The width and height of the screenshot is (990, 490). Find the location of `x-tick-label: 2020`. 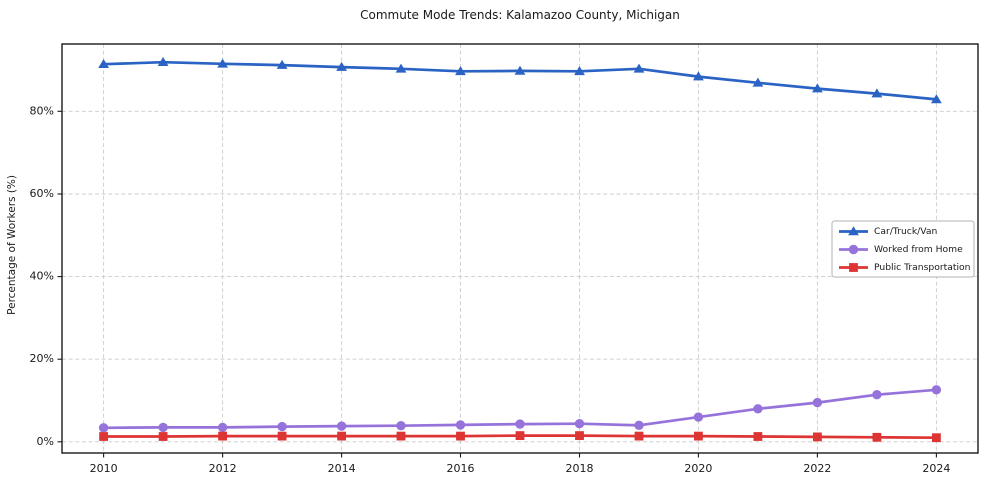

x-tick-label: 2020 is located at coordinates (698, 468).